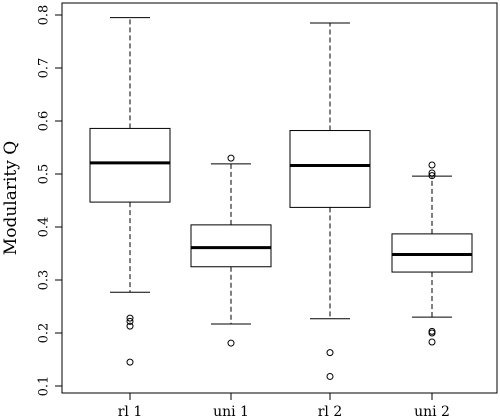 This screenshot has width=500, height=418. I want to click on x-tick-label: uni 2, so click(432, 411).